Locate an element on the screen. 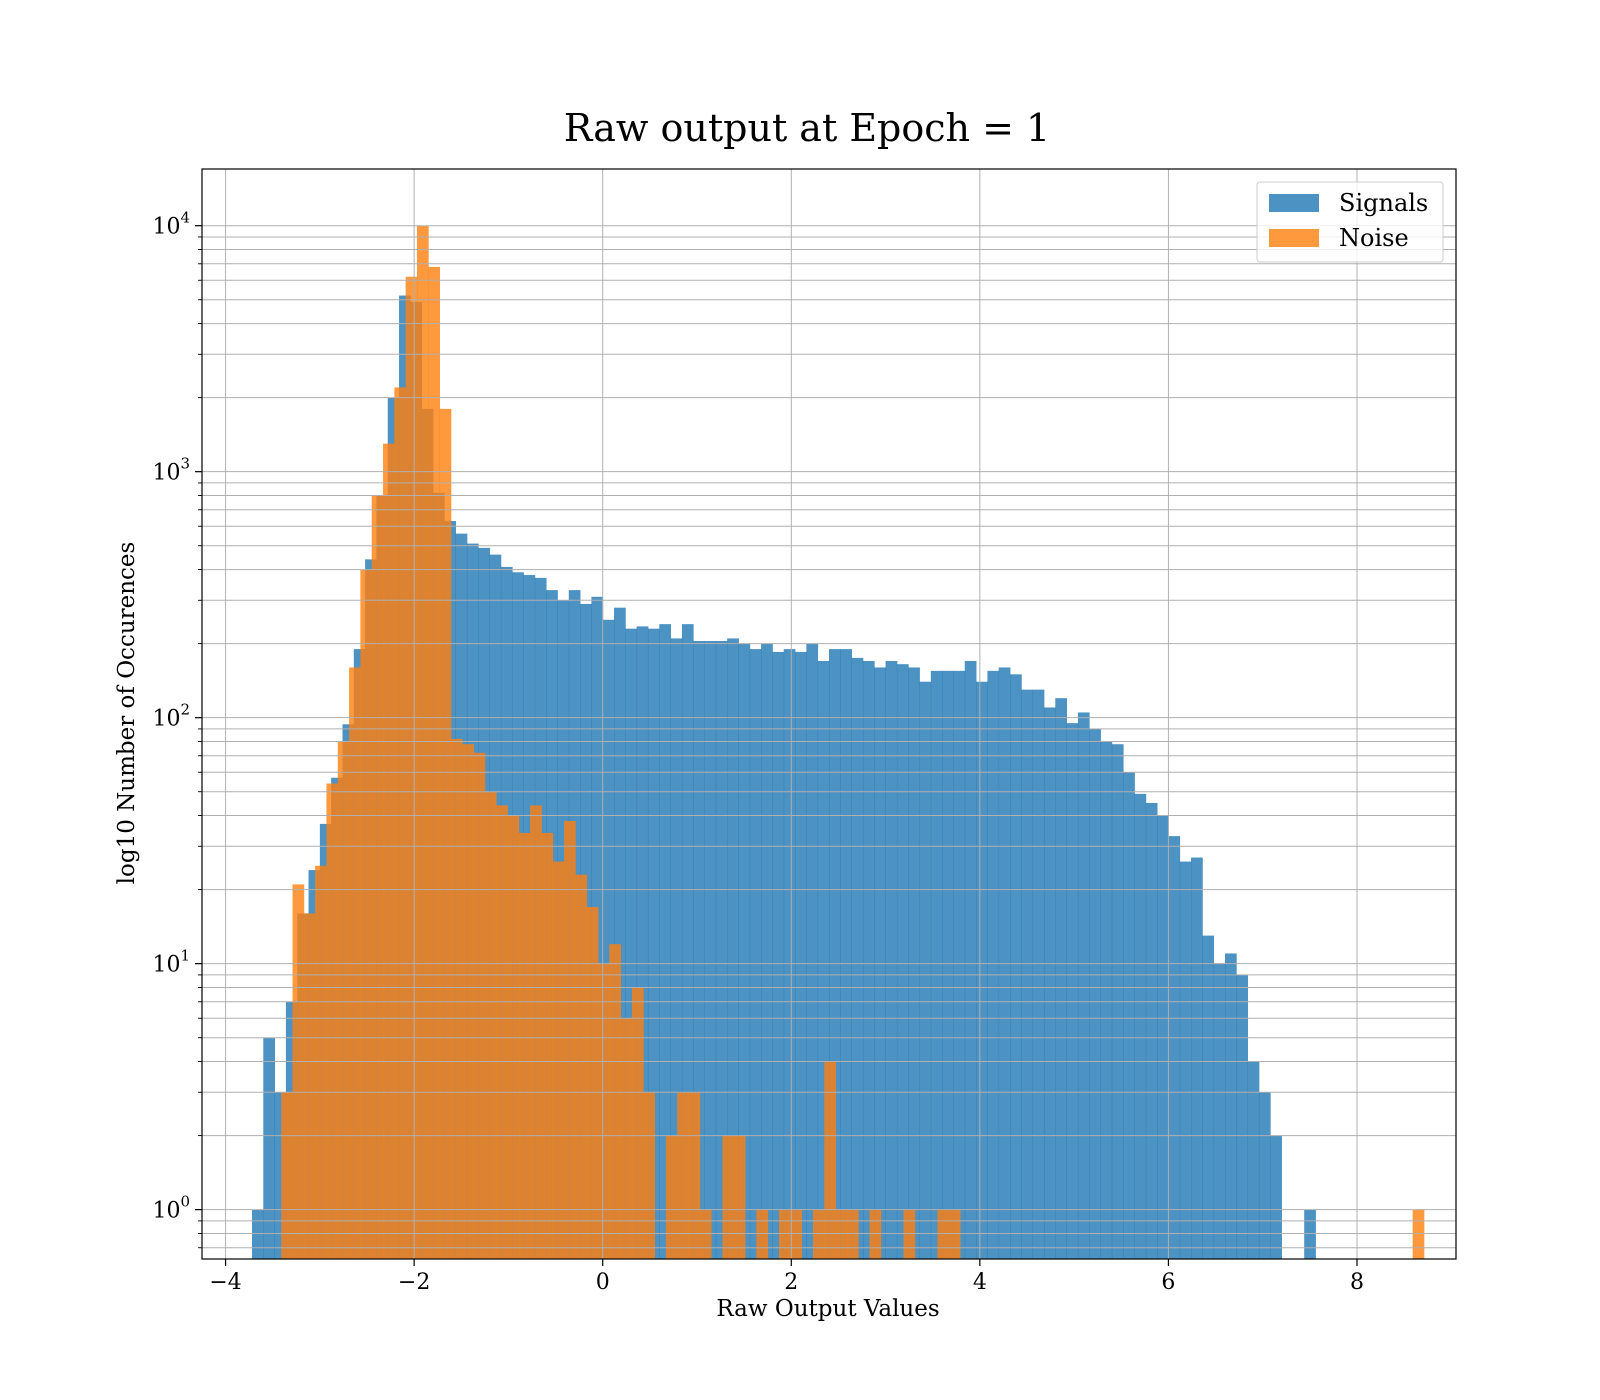 The width and height of the screenshot is (1600, 1400). x-tick-label: 4 is located at coordinates (980, 1282).